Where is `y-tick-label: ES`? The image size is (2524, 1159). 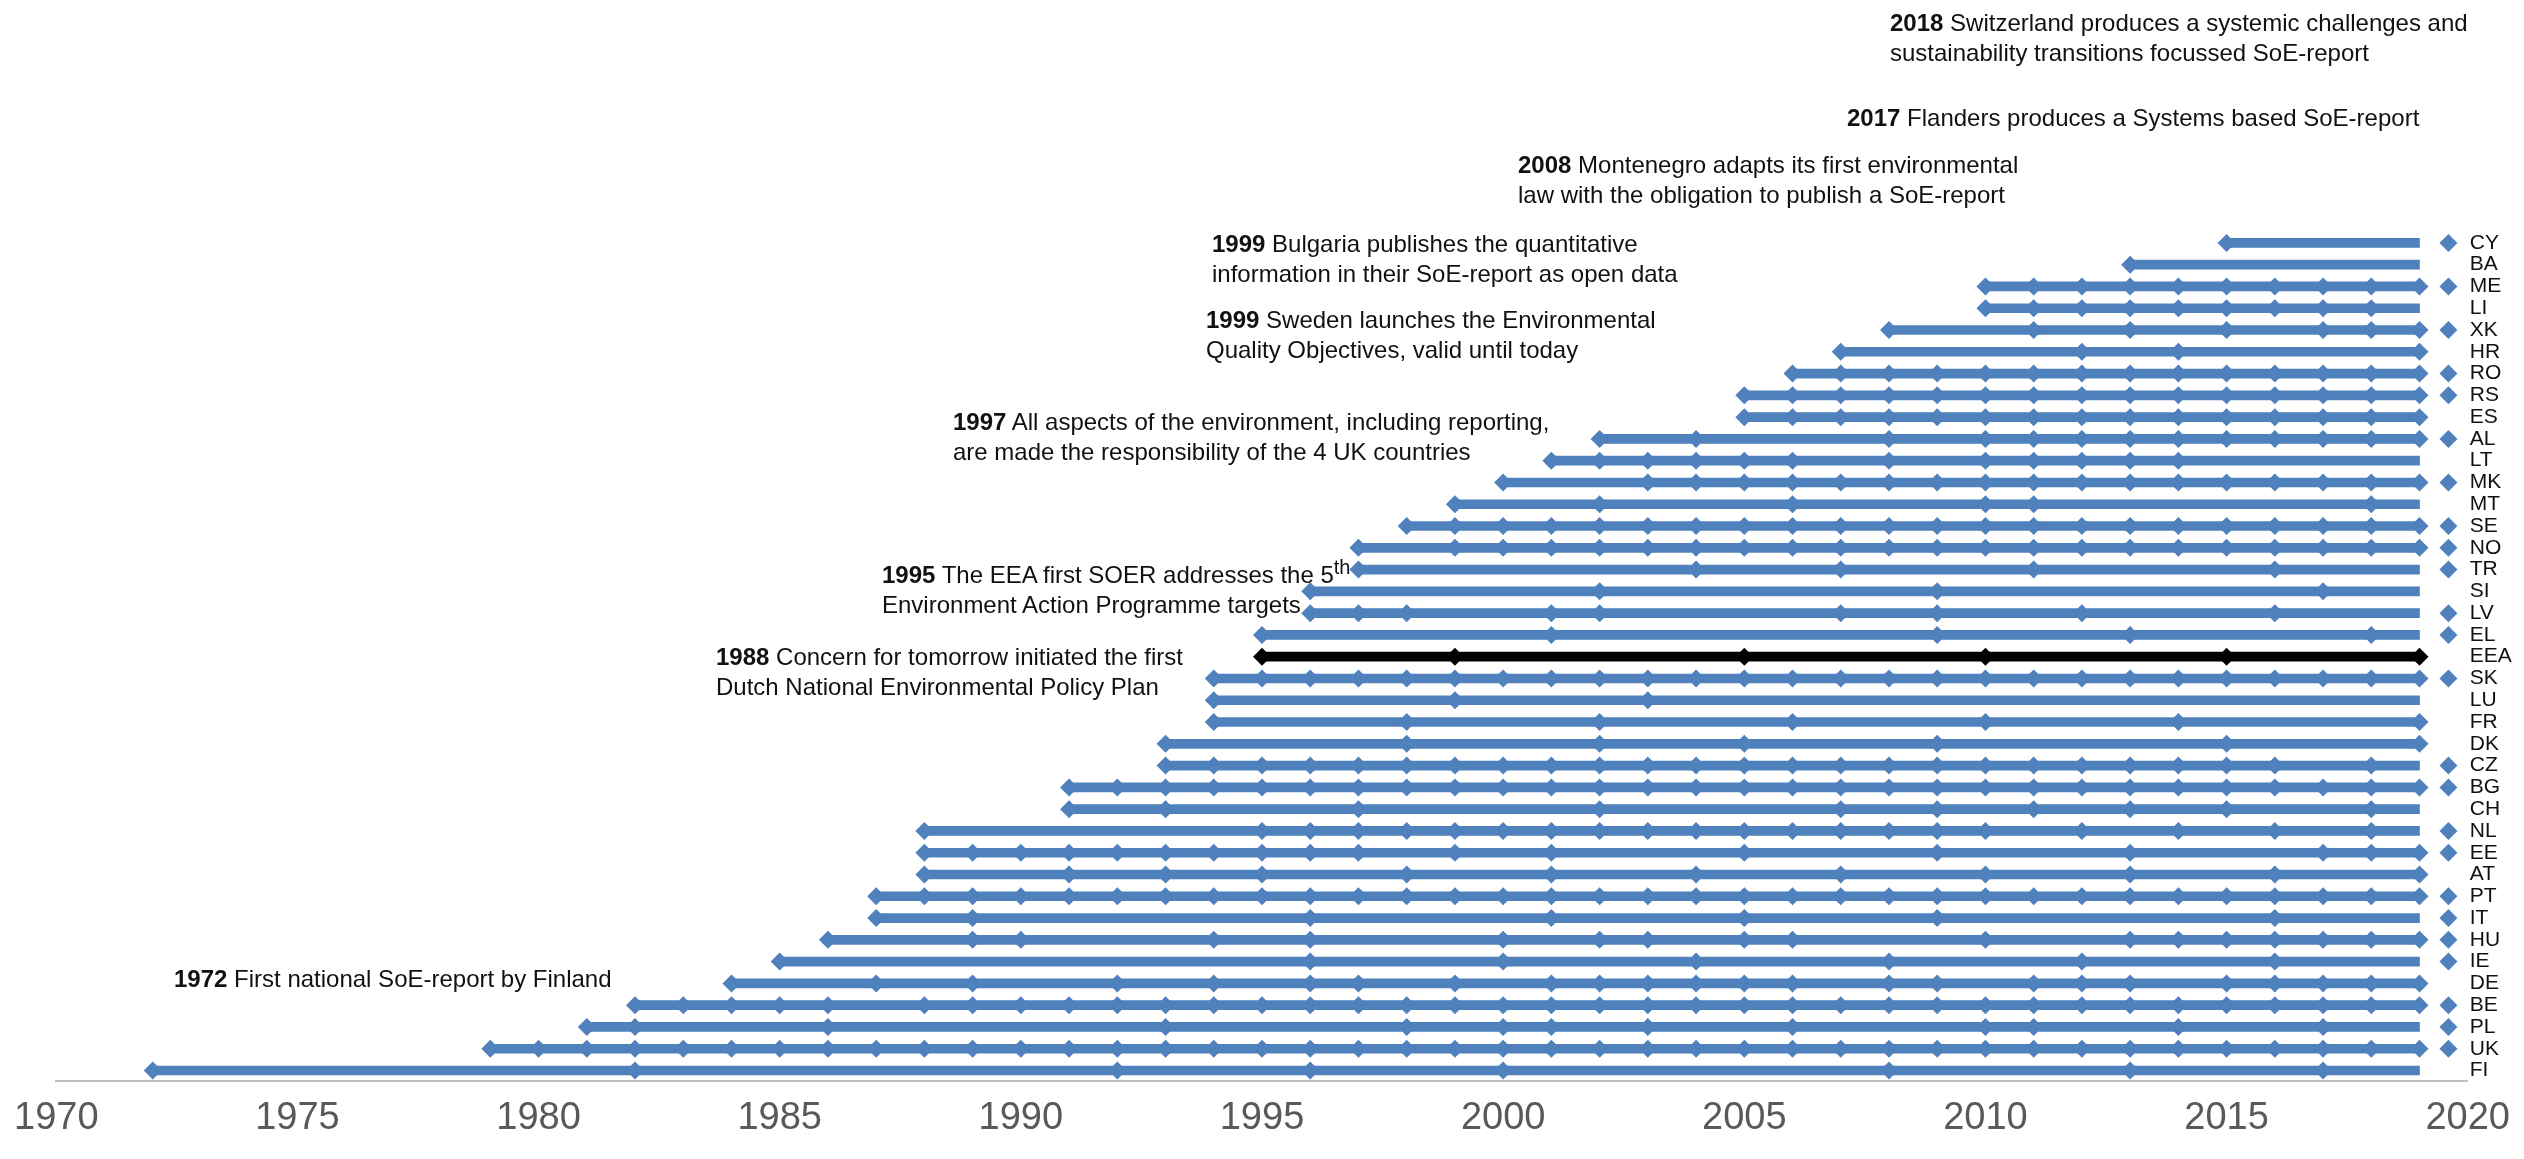
y-tick-label: ES is located at coordinates (2483, 415).